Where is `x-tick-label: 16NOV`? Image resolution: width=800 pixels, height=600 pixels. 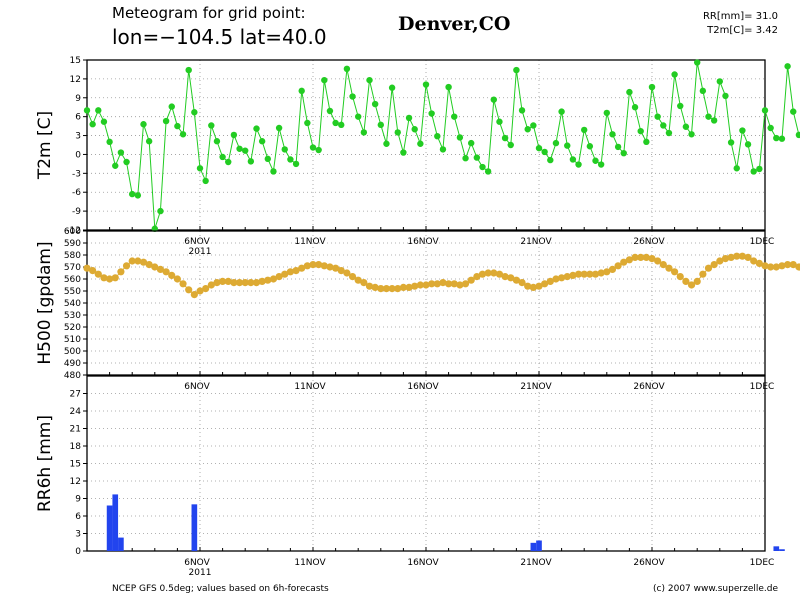
x-tick-label: 16NOV is located at coordinates (423, 563).